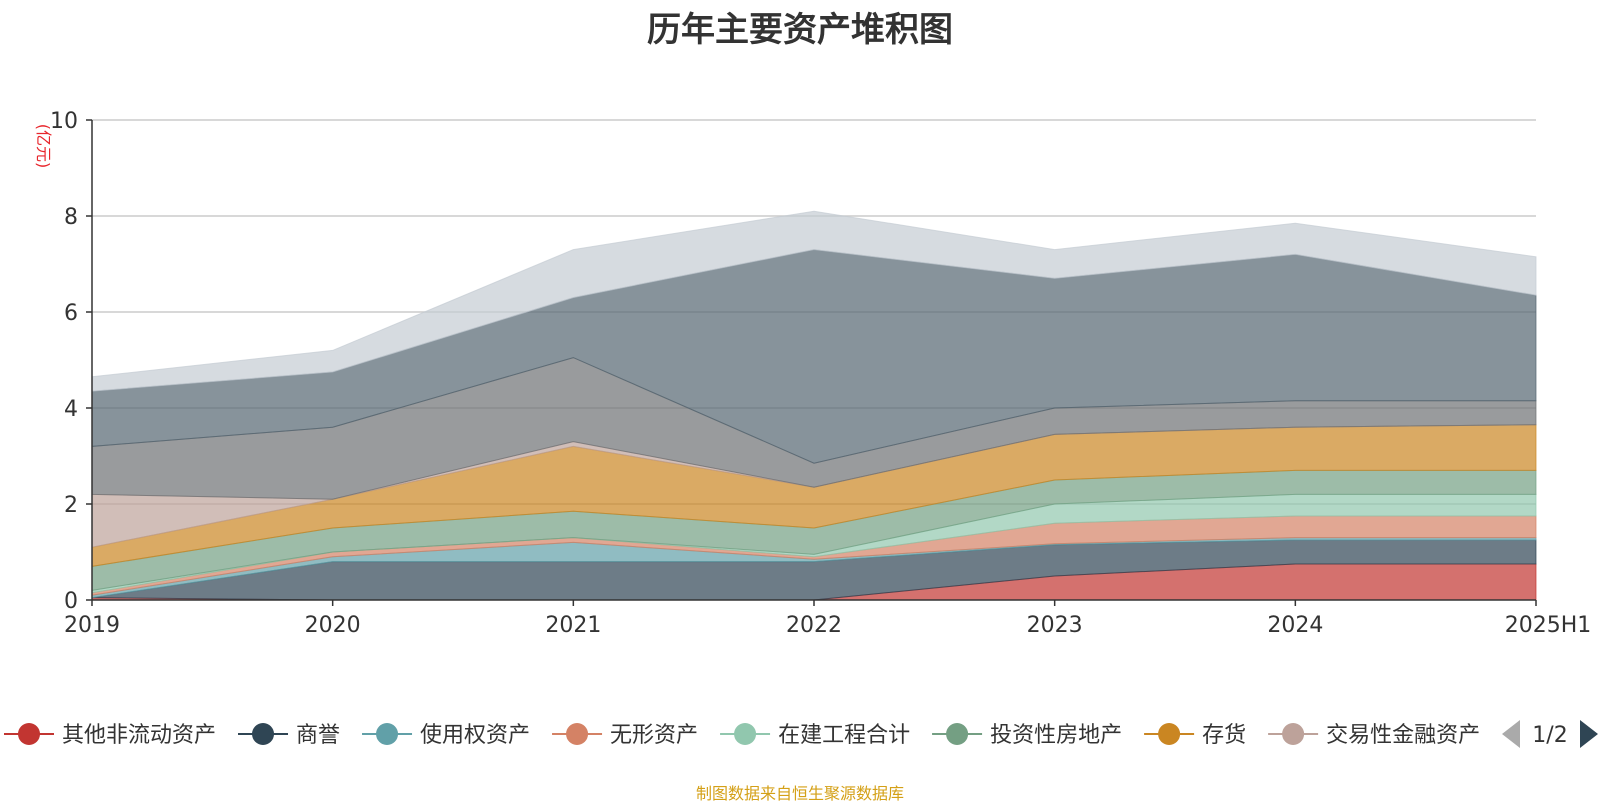 Image resolution: width=1600 pixels, height=804 pixels. Describe the element at coordinates (43, 146) in the screenshot. I see `y-axis-unit-label: (亿元)` at that location.